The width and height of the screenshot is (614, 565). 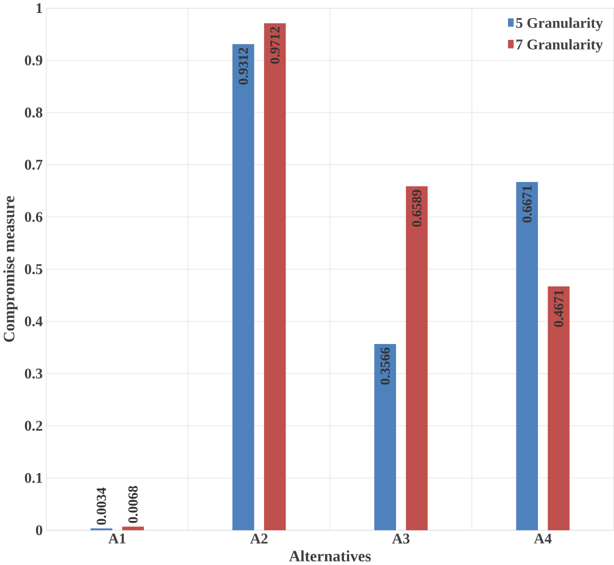 What do you see at coordinates (39, 8) in the screenshot?
I see `y-tick-label: 1` at bounding box center [39, 8].